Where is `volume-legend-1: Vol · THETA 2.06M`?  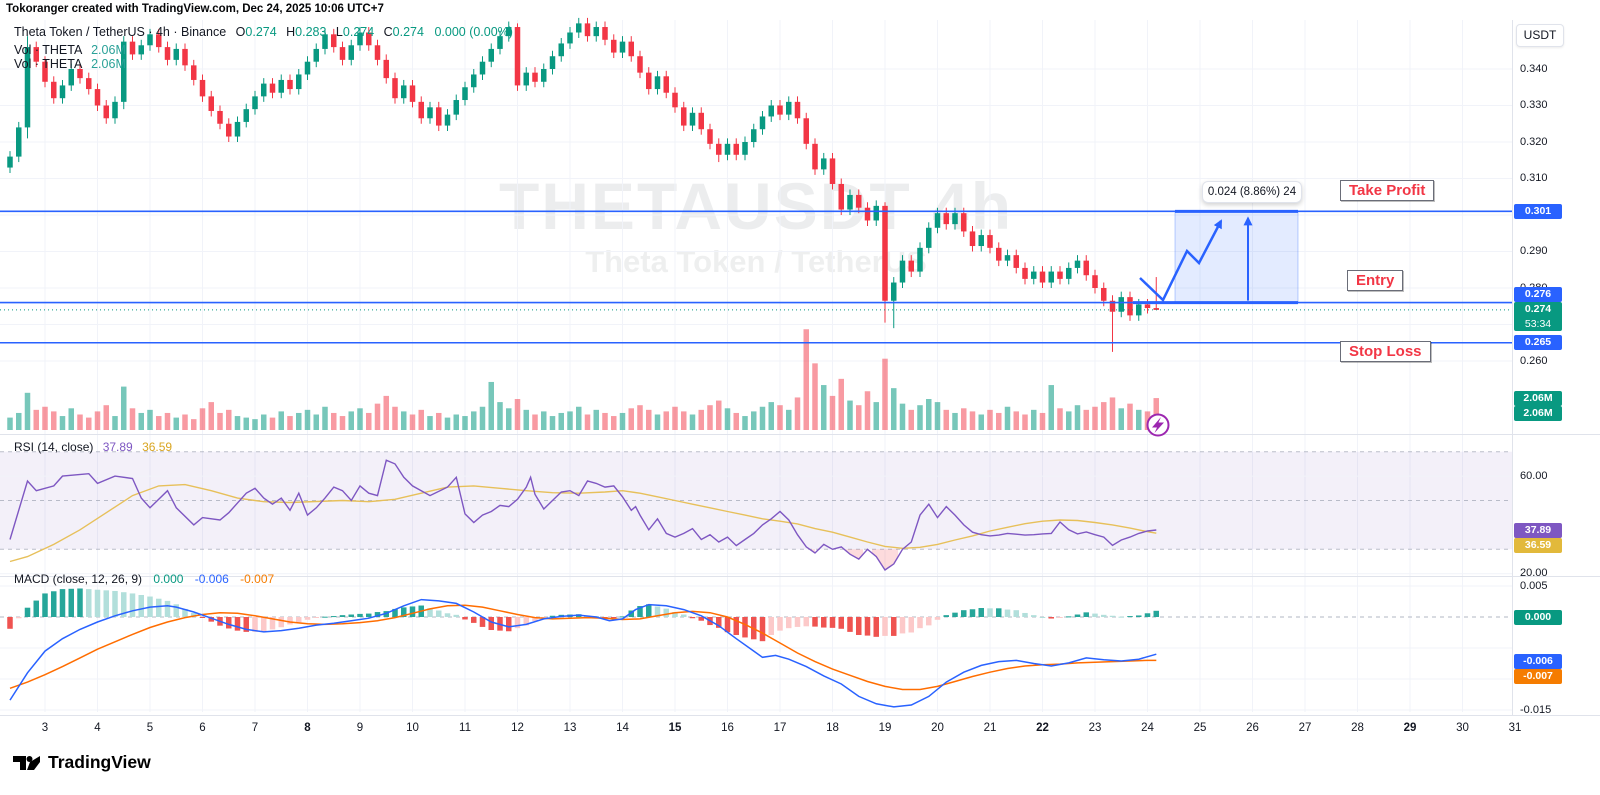 volume-legend-1: Vol · THETA 2.06M is located at coordinates (70, 50).